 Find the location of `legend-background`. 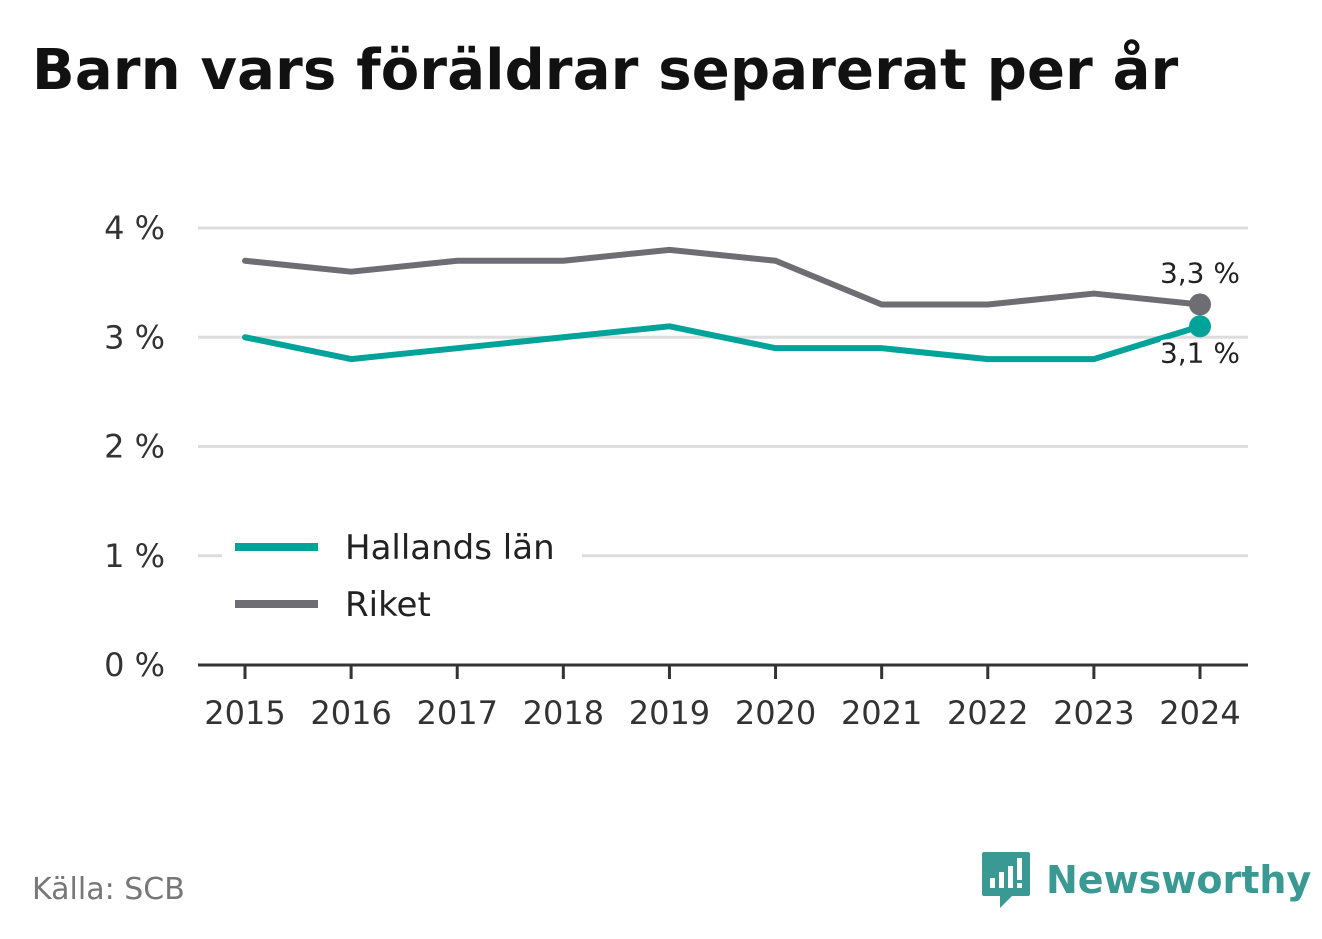

legend-background is located at coordinates (402, 578).